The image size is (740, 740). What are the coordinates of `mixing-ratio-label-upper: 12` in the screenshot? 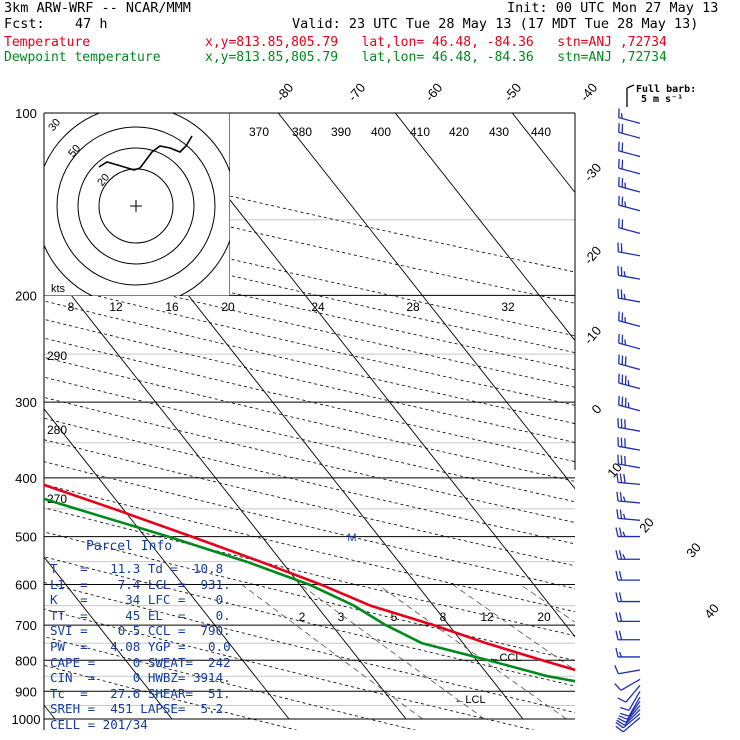 It's located at (116, 307).